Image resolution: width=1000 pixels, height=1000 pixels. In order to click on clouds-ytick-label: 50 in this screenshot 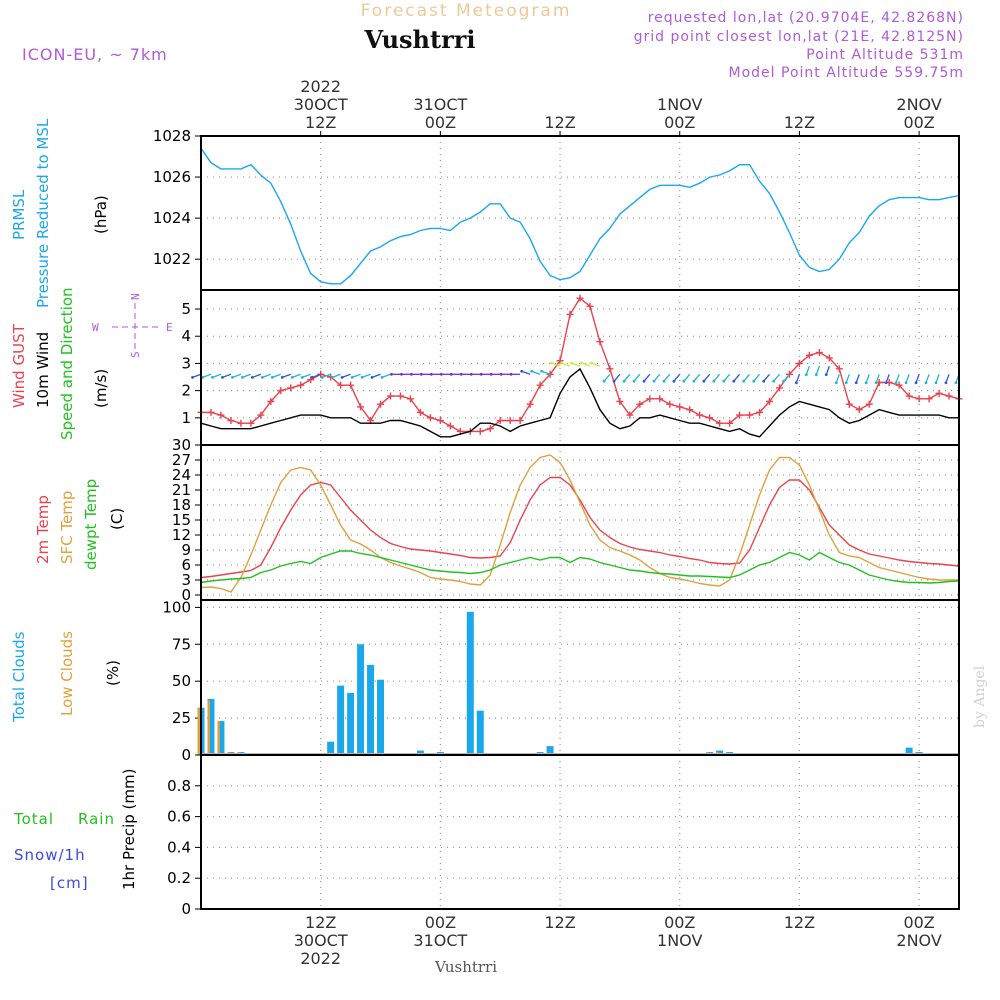, I will do `click(181, 681)`.